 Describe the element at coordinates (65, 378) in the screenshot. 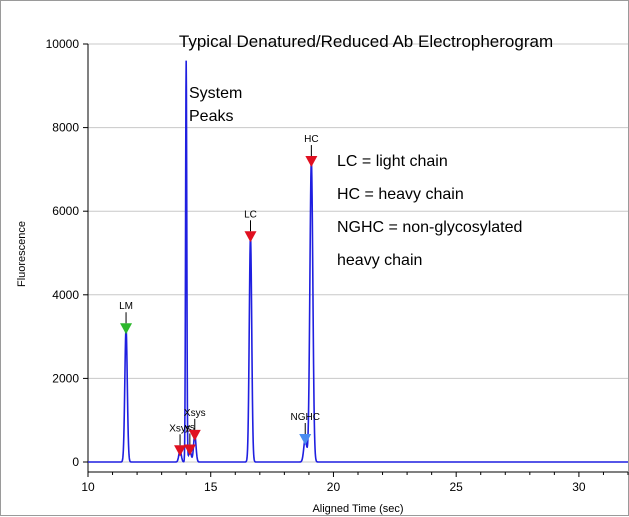

I see `y-tick-label: 2000` at that location.